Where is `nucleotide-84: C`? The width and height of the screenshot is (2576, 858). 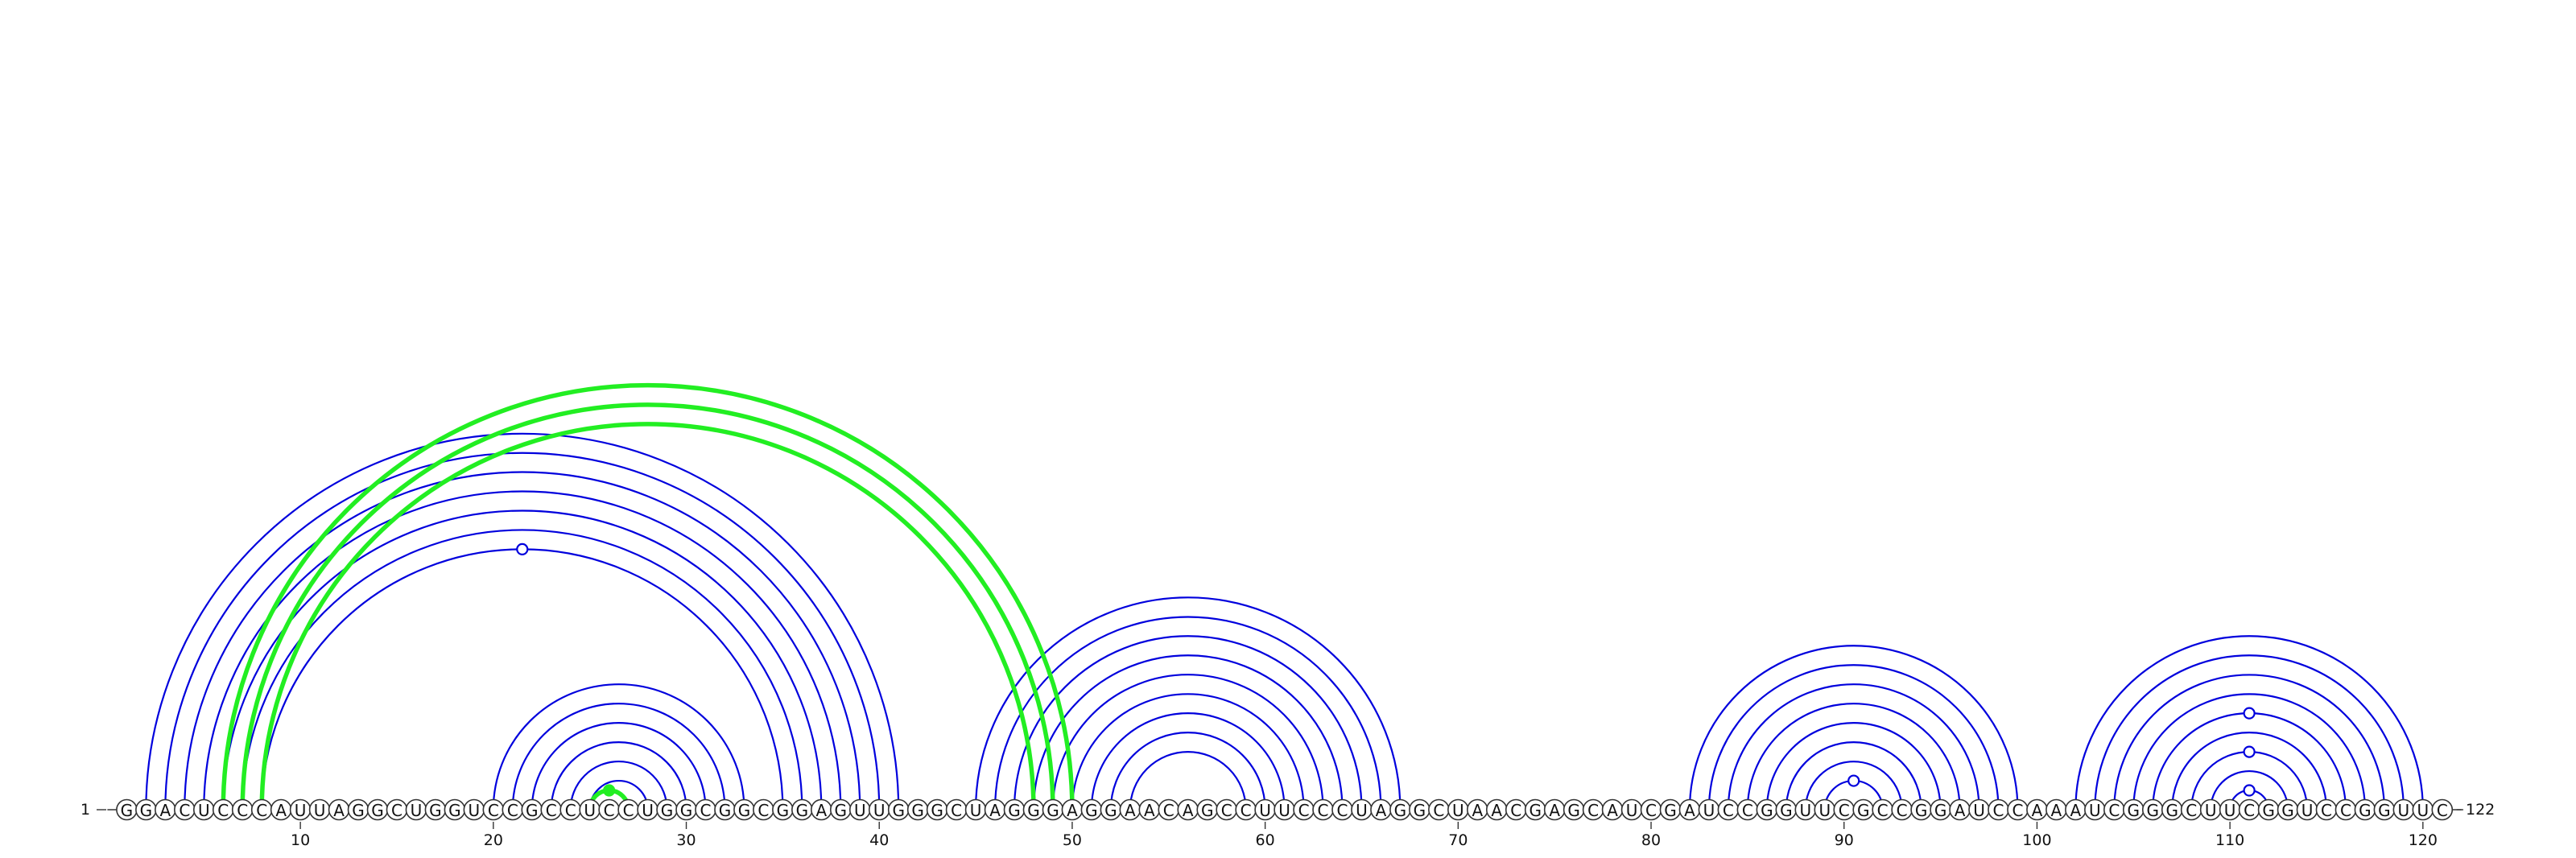 nucleotide-84: C is located at coordinates (1728, 809).